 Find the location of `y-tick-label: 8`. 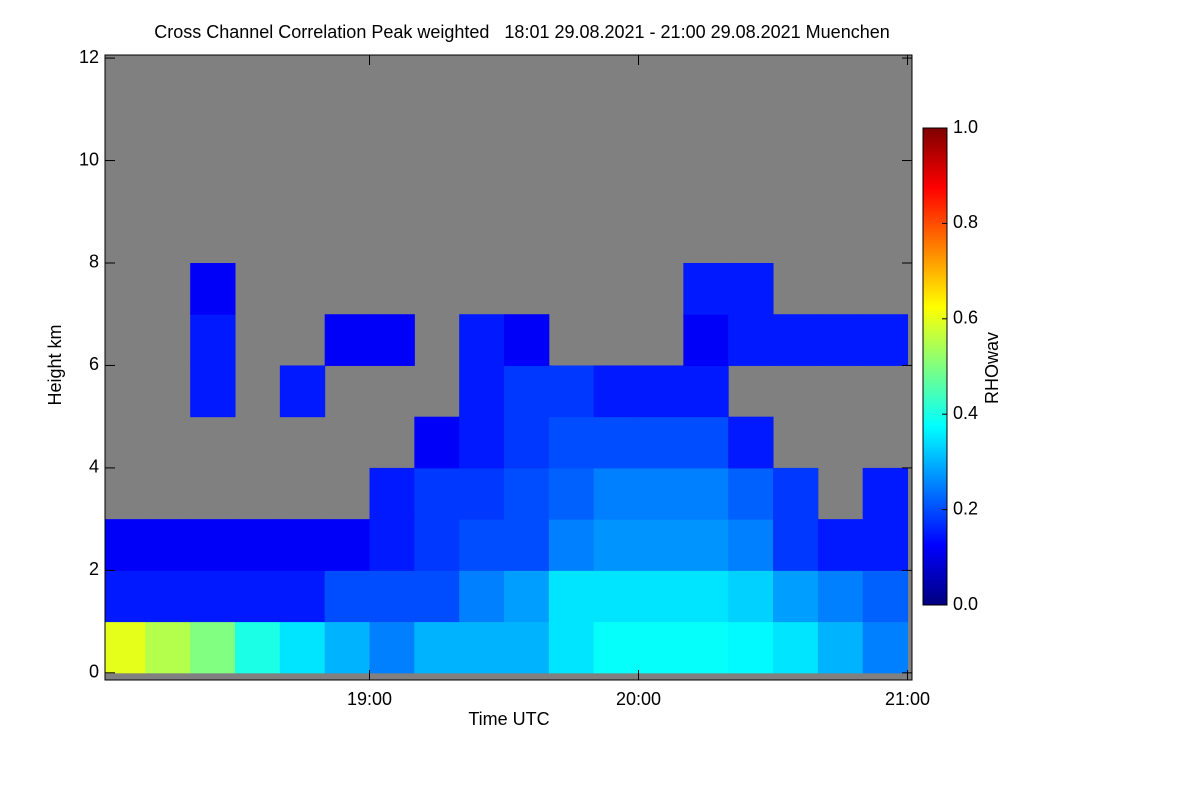

y-tick-label: 8 is located at coordinates (94, 262).